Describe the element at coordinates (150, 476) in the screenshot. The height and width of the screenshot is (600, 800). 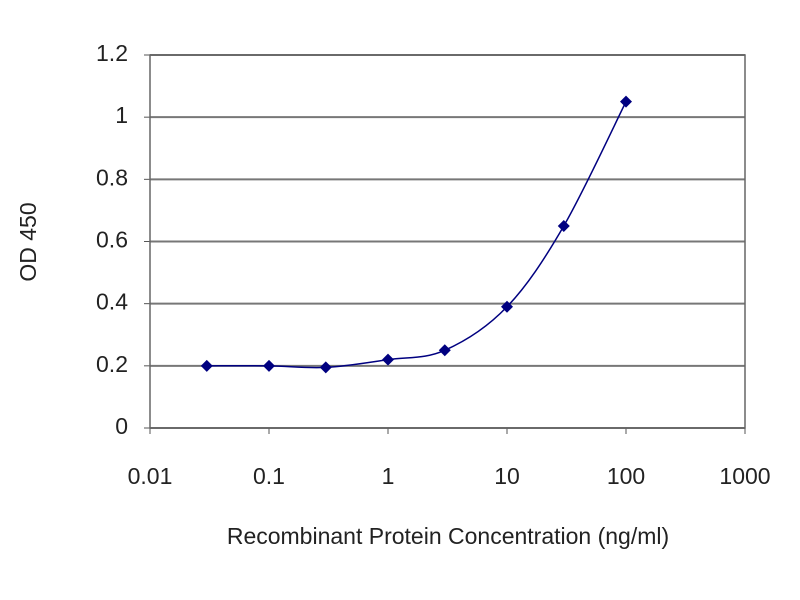
I see `x-tick-label: 0.01` at that location.